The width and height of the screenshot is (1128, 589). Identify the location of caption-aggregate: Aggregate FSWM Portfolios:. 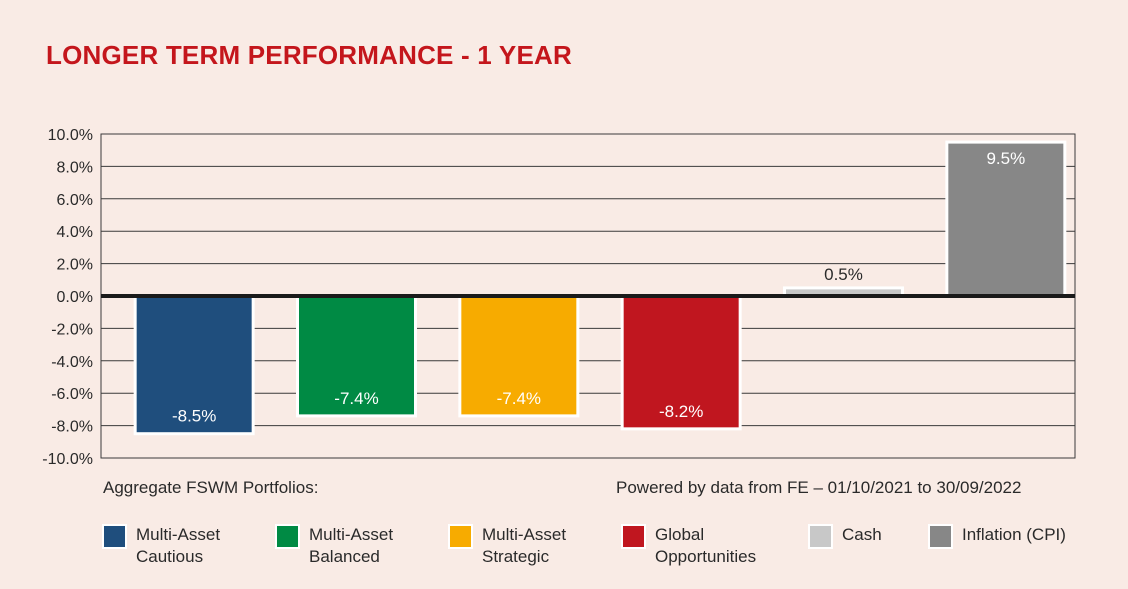
(211, 487).